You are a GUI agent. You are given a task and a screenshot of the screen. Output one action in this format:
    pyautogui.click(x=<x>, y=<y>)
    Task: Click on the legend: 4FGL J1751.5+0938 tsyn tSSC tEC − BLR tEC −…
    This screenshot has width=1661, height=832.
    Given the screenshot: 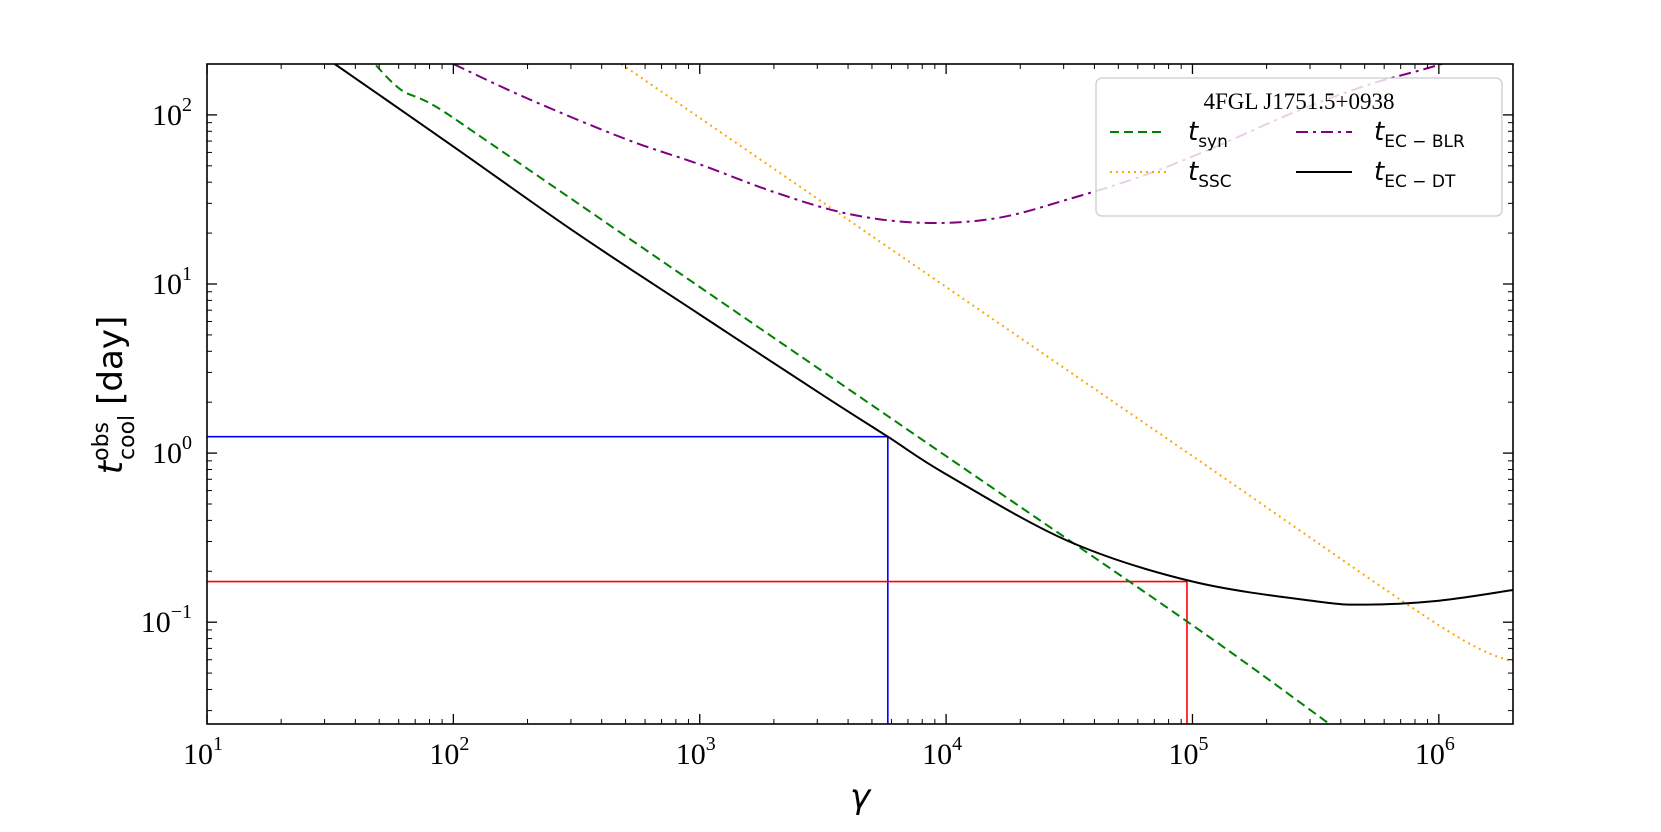 What is the action you would take?
    pyautogui.click(x=1299, y=147)
    